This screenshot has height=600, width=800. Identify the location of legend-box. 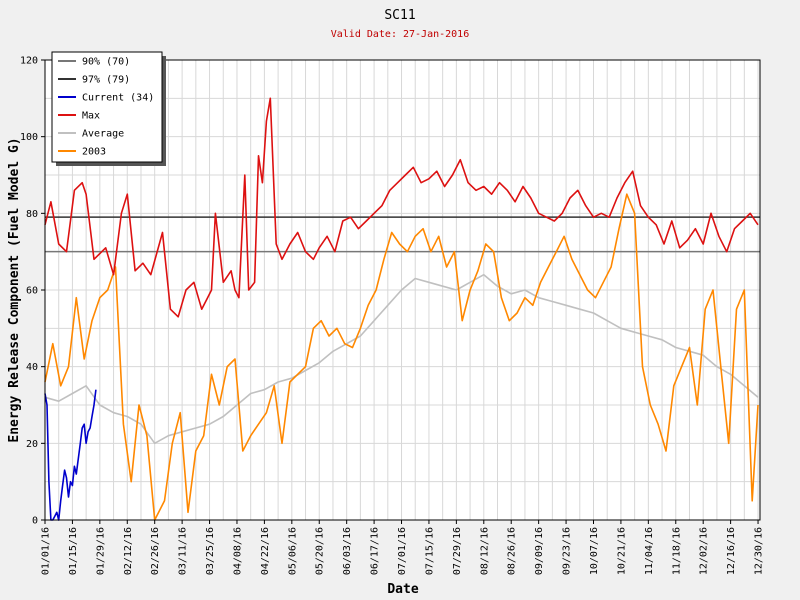
(107, 107).